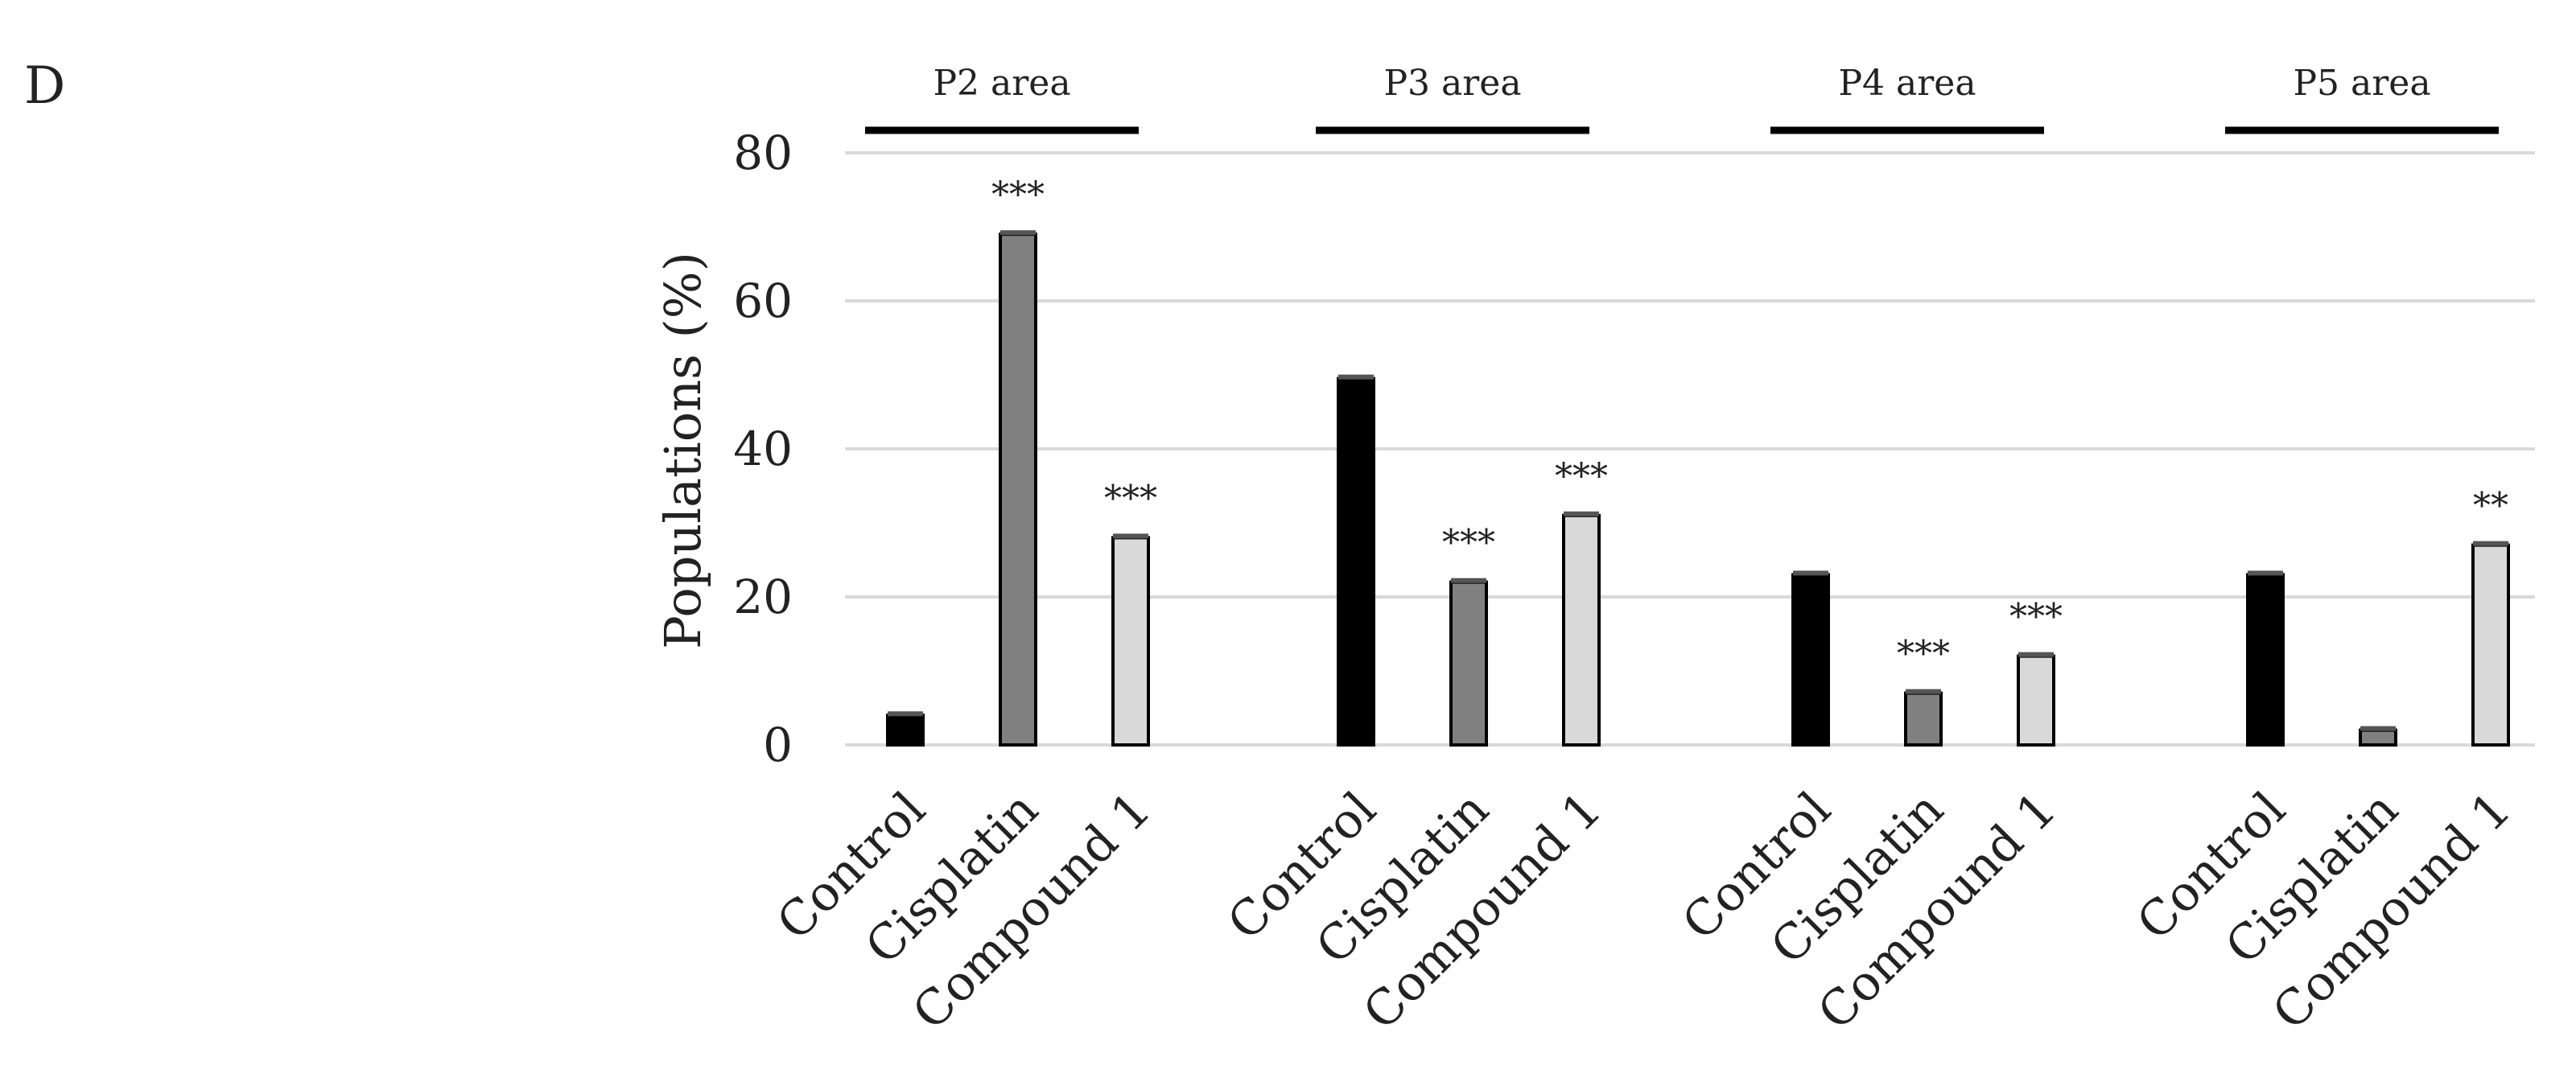 This screenshot has width=2576, height=1082. Describe the element at coordinates (763, 301) in the screenshot. I see `y-tick-label: 60` at that location.